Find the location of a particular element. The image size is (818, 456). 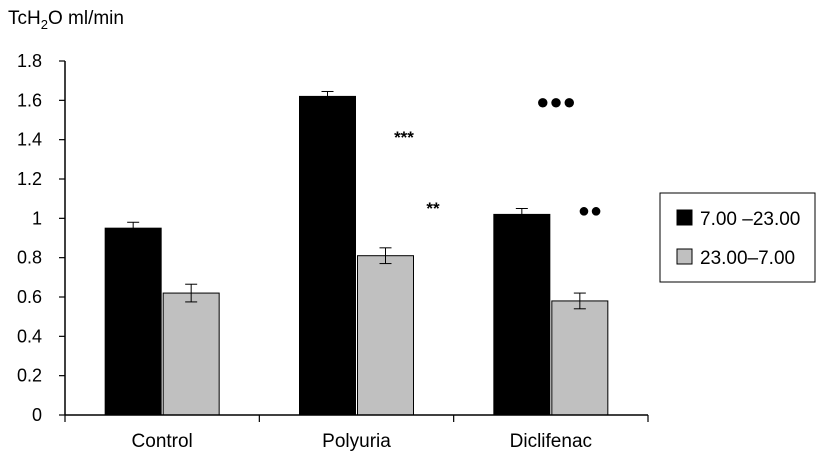

y-axis-ticks: 0 0.2 0.4 0.6 0.8 1 1.2 1.4 1.6 1.8 is located at coordinates (41, 238).